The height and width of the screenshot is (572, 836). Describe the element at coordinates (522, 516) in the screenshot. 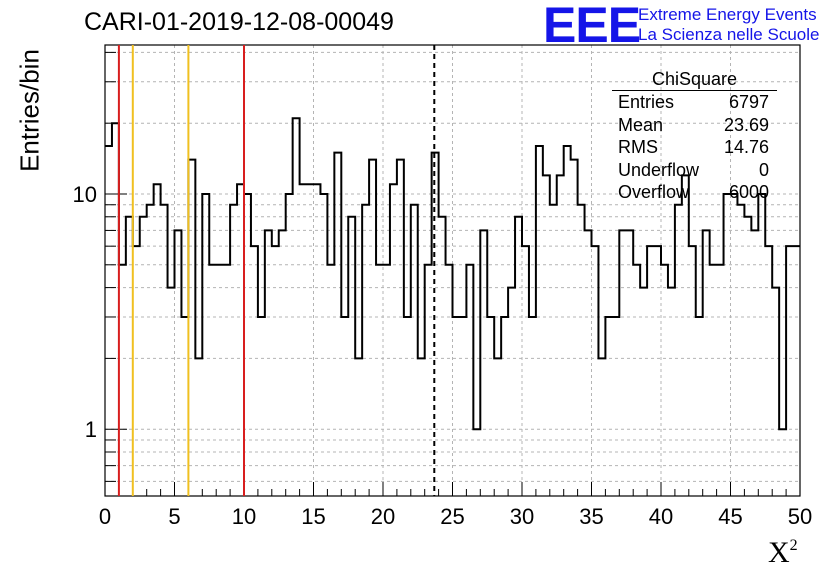

I see `x-tick-label: 30` at that location.